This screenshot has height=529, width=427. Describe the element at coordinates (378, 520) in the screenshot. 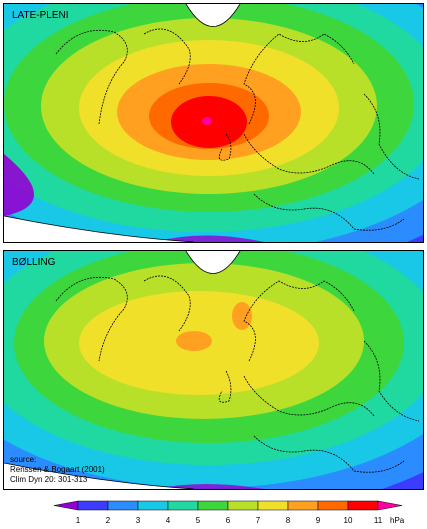

I see `legend-tick-label: 11` at that location.